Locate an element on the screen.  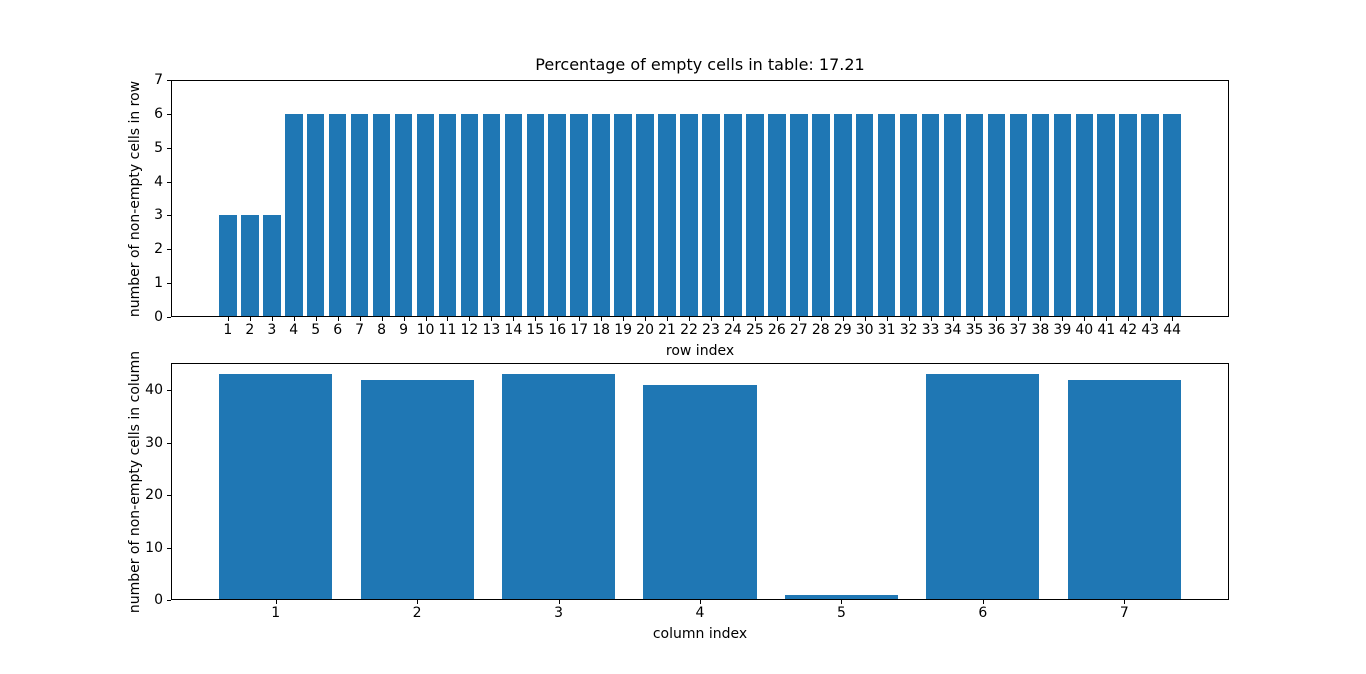
x-tick-label-columns-2: 2 is located at coordinates (417, 613).